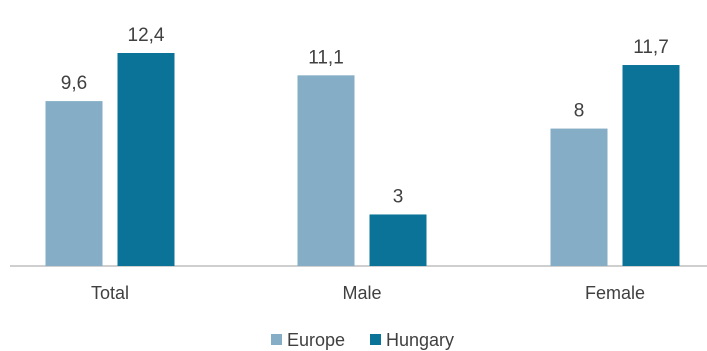  What do you see at coordinates (420, 340) in the screenshot?
I see `legend-label-hungary: Hungary` at bounding box center [420, 340].